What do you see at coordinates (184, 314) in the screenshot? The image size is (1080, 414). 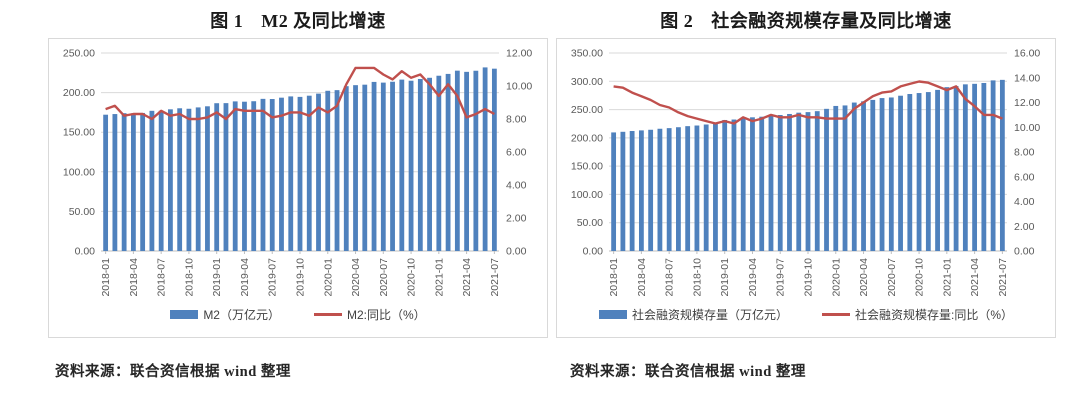 I see `m2-bar-legend-swatch` at bounding box center [184, 314].